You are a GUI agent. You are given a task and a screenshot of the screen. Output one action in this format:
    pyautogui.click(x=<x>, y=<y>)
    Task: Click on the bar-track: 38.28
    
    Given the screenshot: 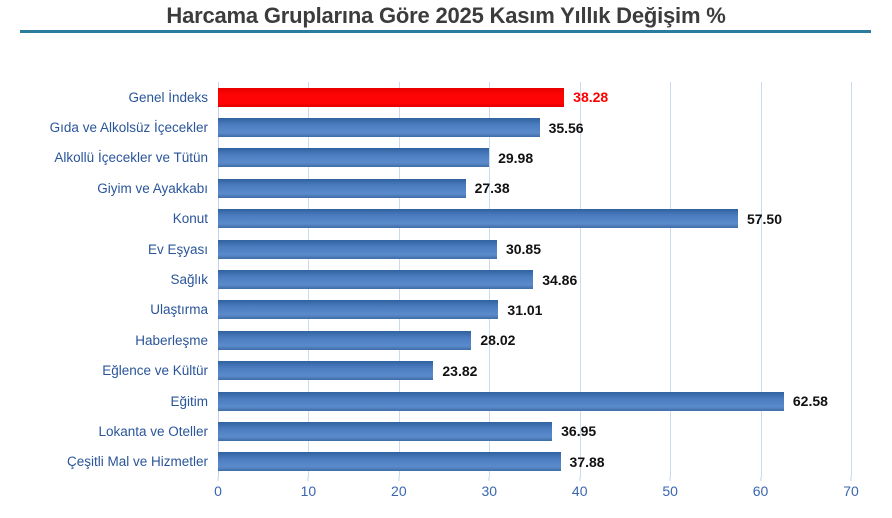 What is the action you would take?
    pyautogui.click(x=534, y=97)
    